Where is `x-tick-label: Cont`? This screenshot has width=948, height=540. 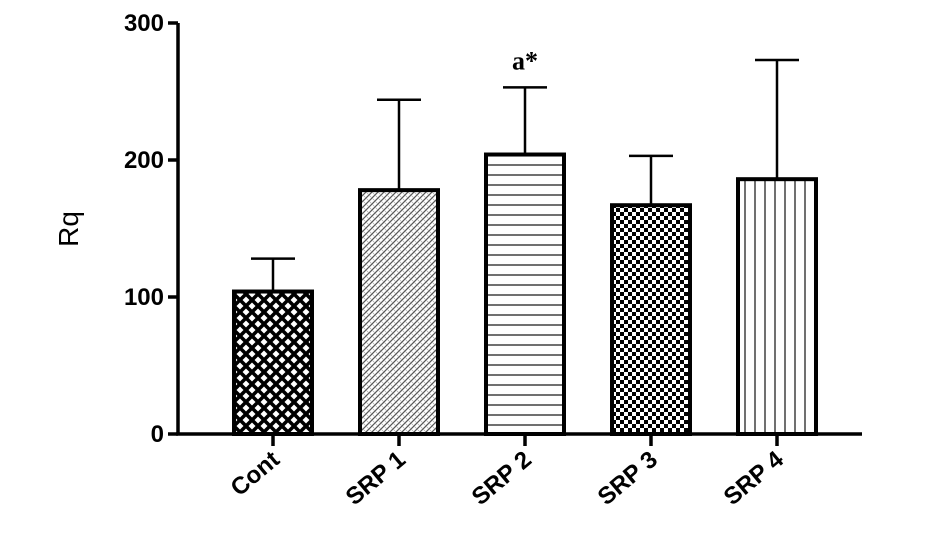
x-tick-label: Cont is located at coordinates (255, 474).